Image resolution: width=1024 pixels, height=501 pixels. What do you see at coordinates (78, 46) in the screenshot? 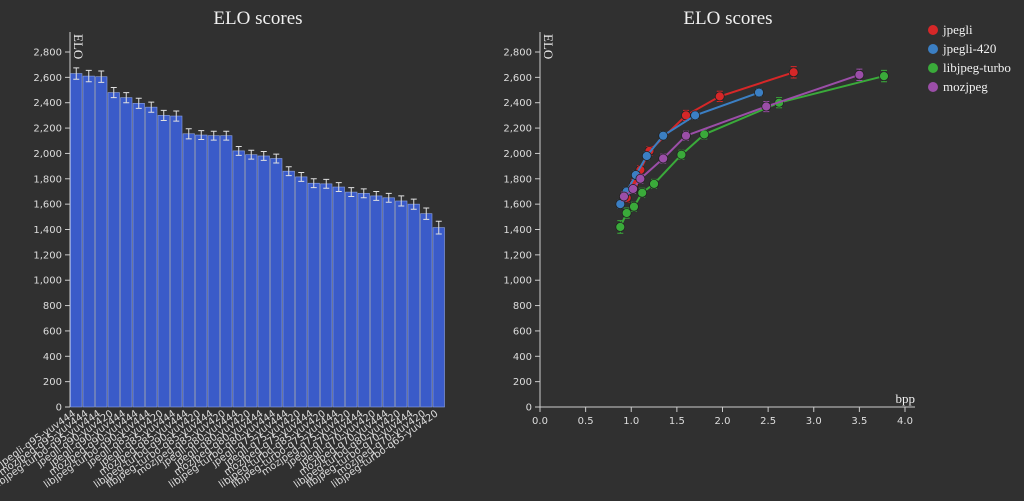
I see `y-axis-label: ELO` at bounding box center [78, 46].